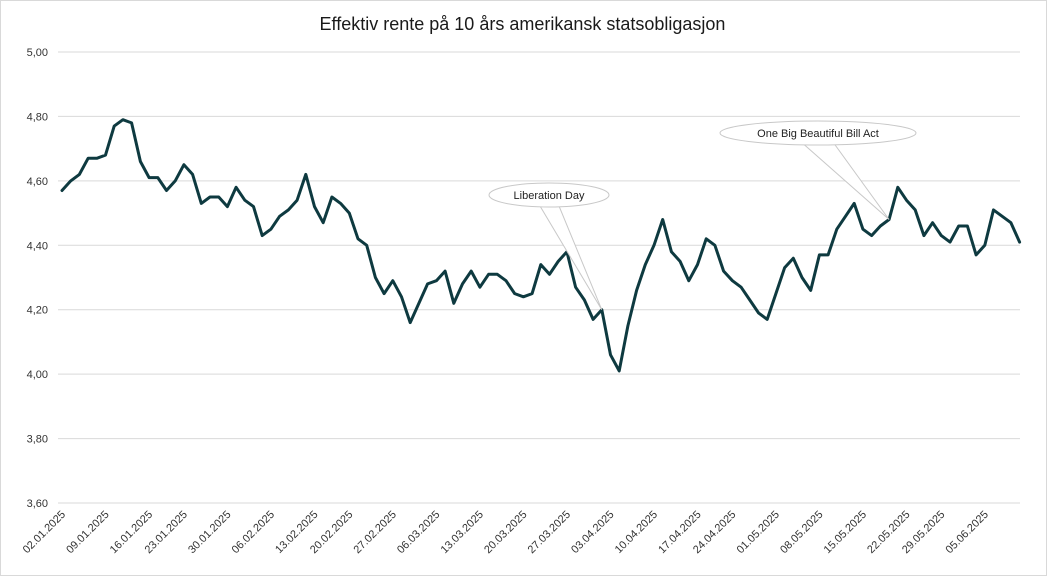 The height and width of the screenshot is (576, 1047). I want to click on x-tick-label: 30.01.2025, so click(209, 532).